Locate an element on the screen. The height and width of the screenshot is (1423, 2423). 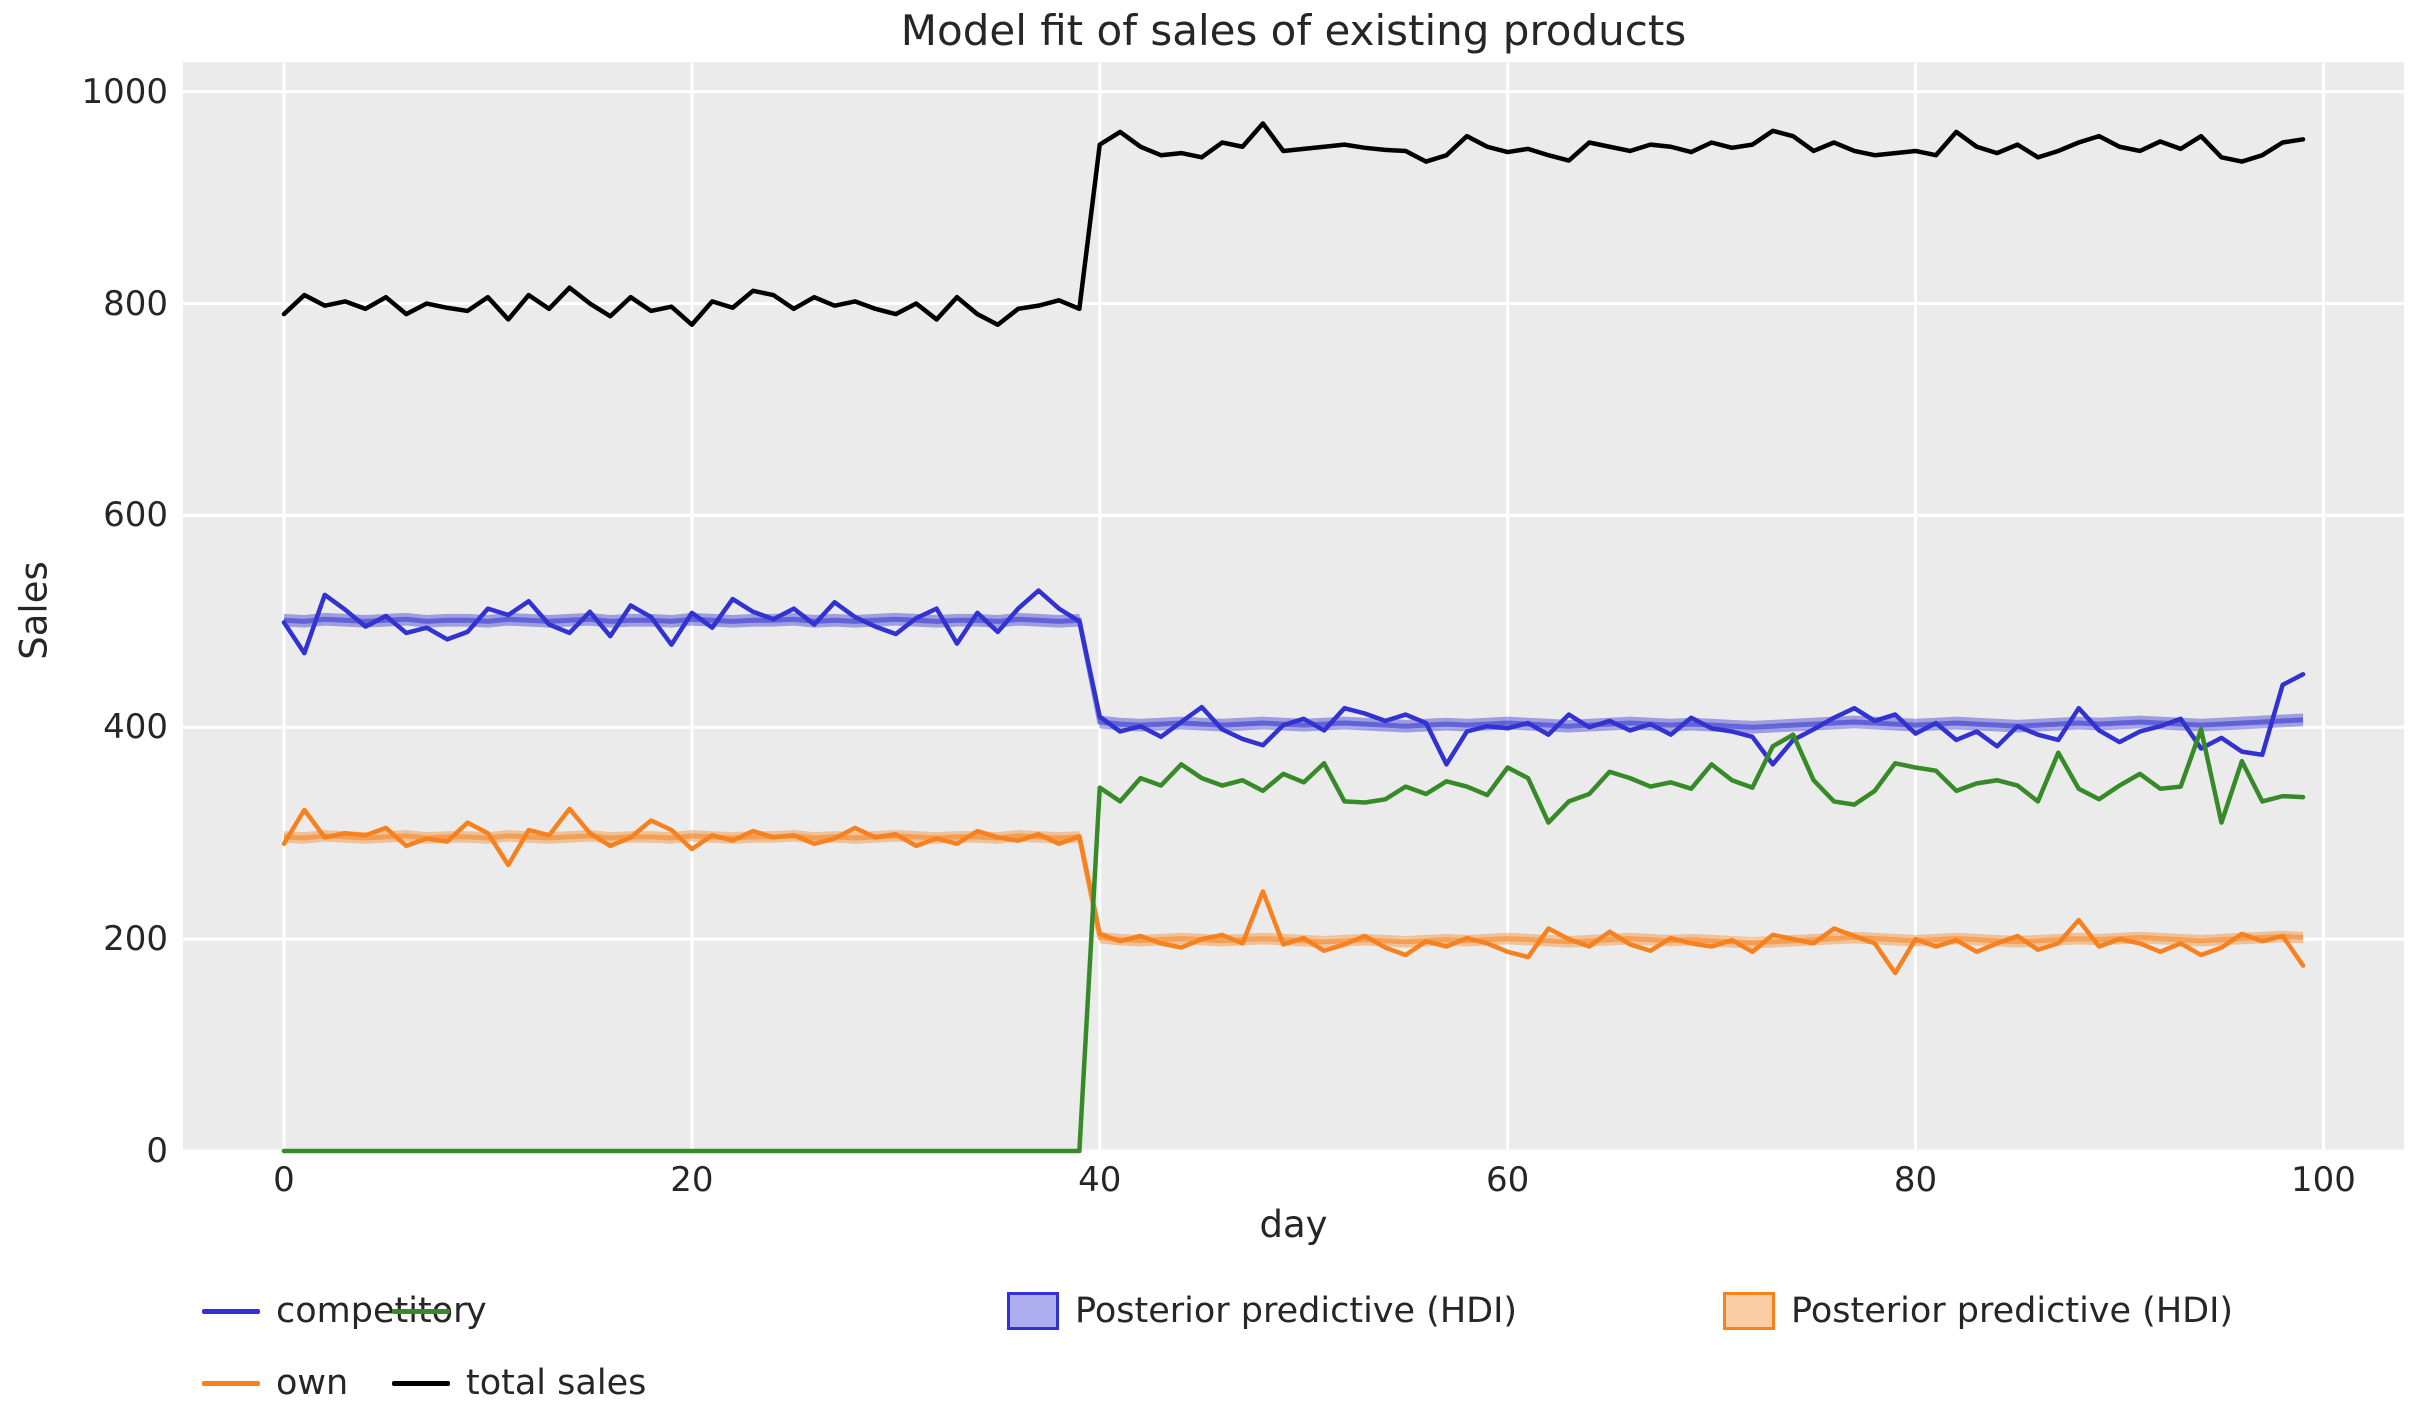
x-axis-label: day is located at coordinates (1293, 1224).